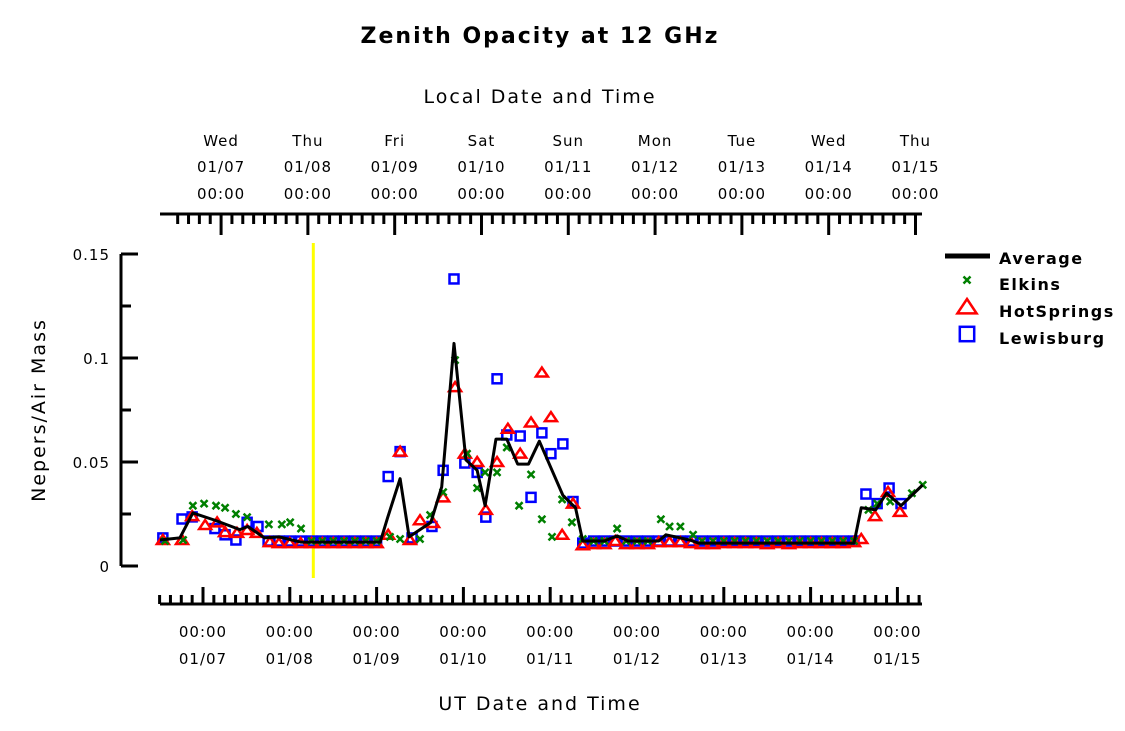 This screenshot has height=731, width=1125. Describe the element at coordinates (742, 141) in the screenshot. I see `top-tick-day: Tue` at that location.